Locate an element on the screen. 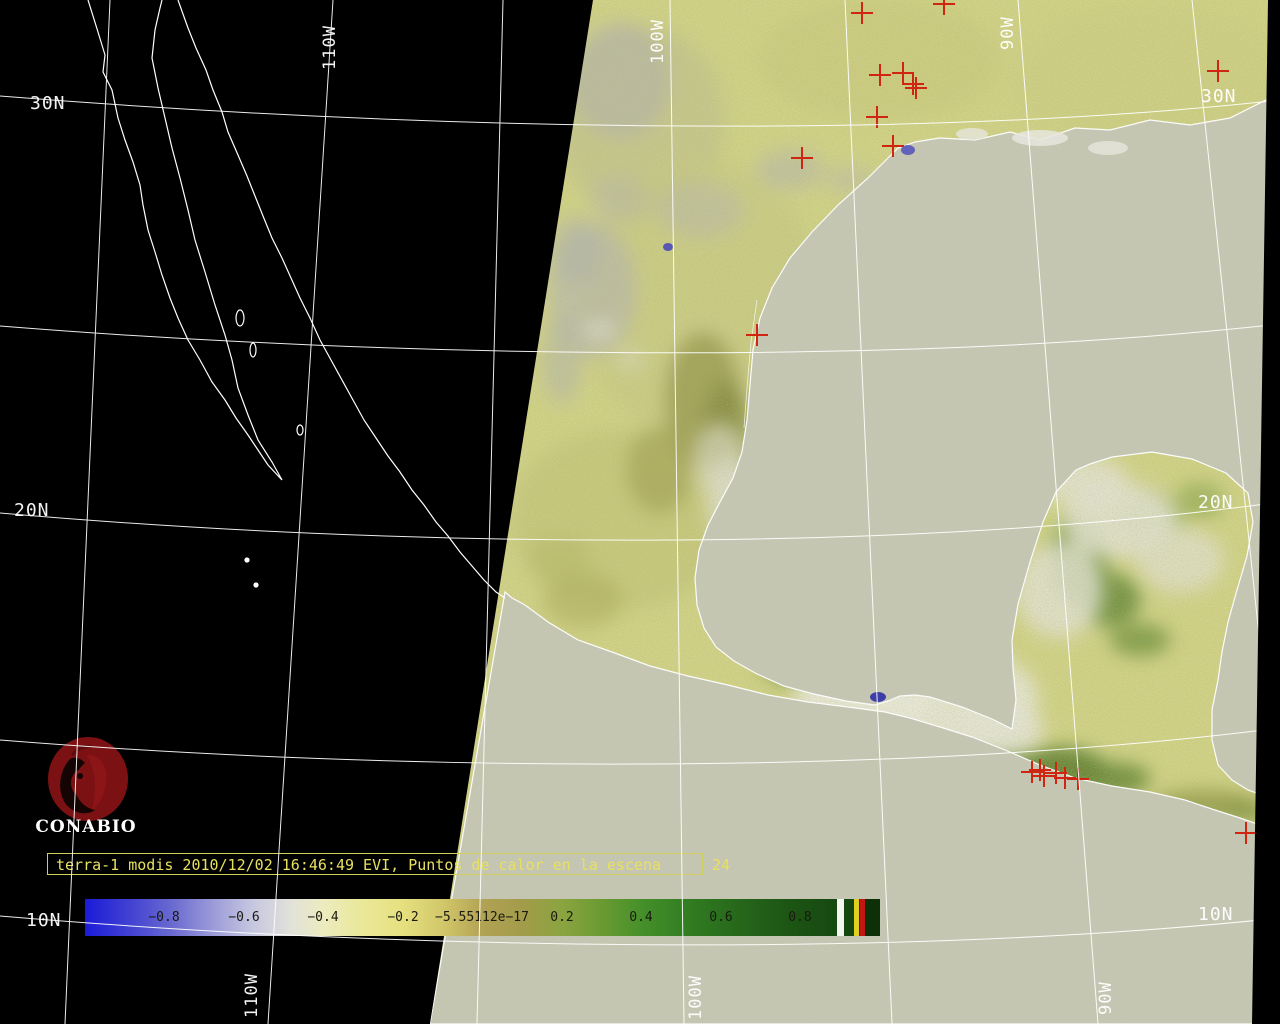 The height and width of the screenshot is (1024, 1280). colorbar-tick: −0.8 is located at coordinates (164, 917).